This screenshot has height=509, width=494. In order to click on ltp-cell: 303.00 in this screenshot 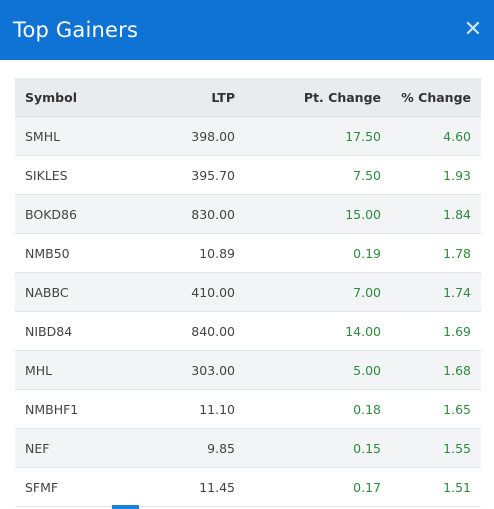, I will do `click(190, 370)`.